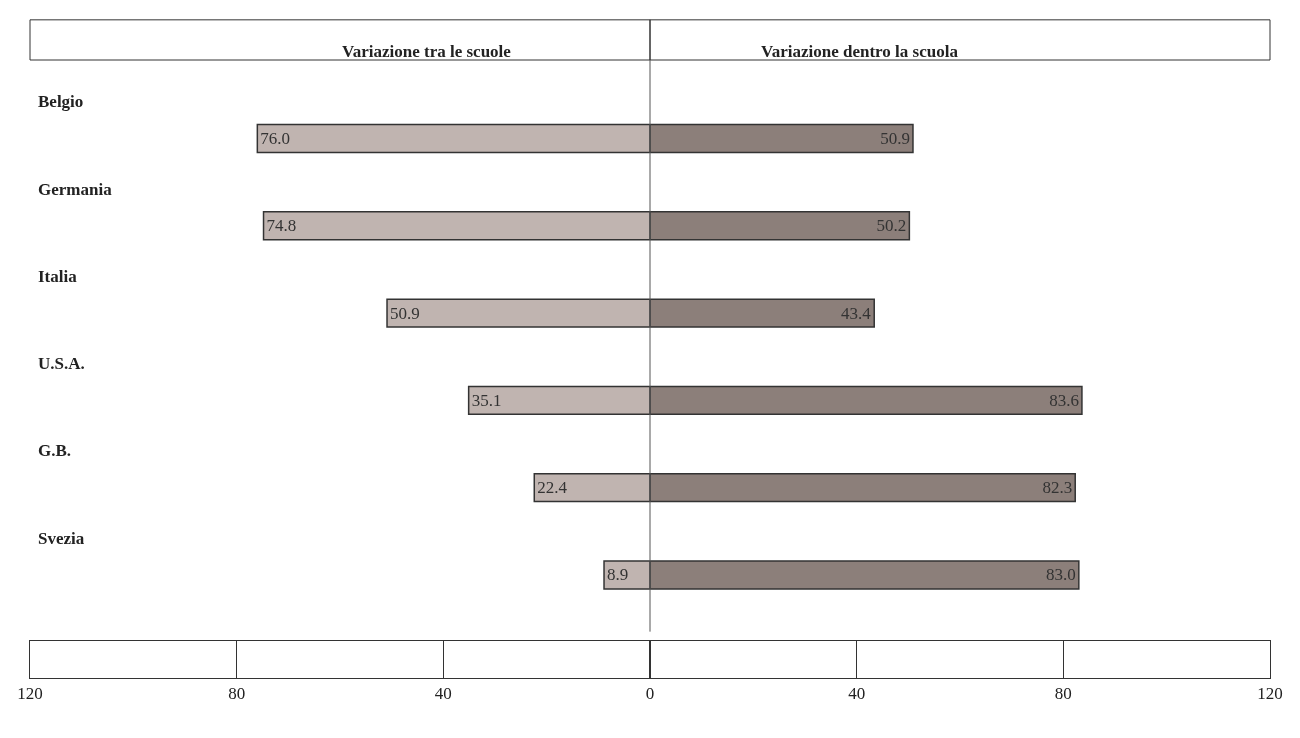  Describe the element at coordinates (856, 313) in the screenshot. I see `data-label: 43.4` at that location.